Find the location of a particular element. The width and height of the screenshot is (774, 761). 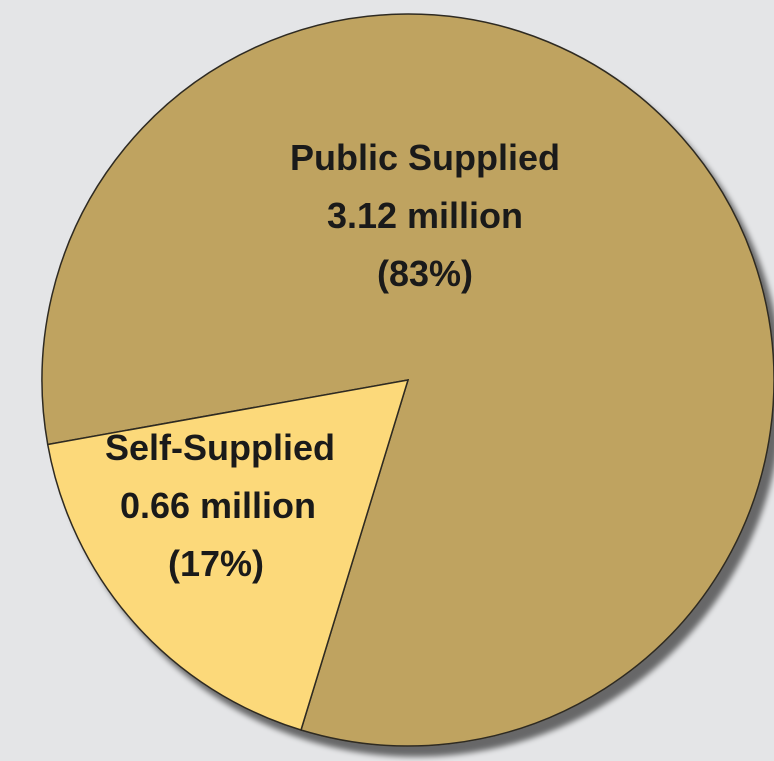

slice-label-self-supplied: Self-Supplied 0.66 million (17%) is located at coordinates (220, 505).